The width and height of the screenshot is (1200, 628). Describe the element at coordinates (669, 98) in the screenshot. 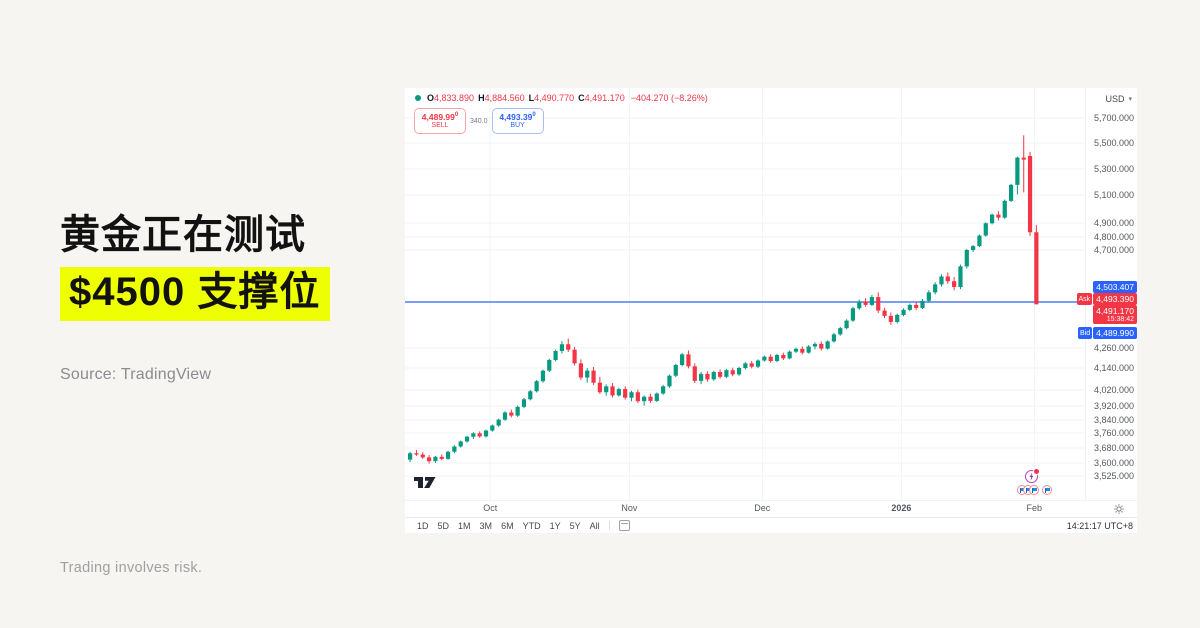

I see `change-value: −404.270 (−8.26%)` at that location.